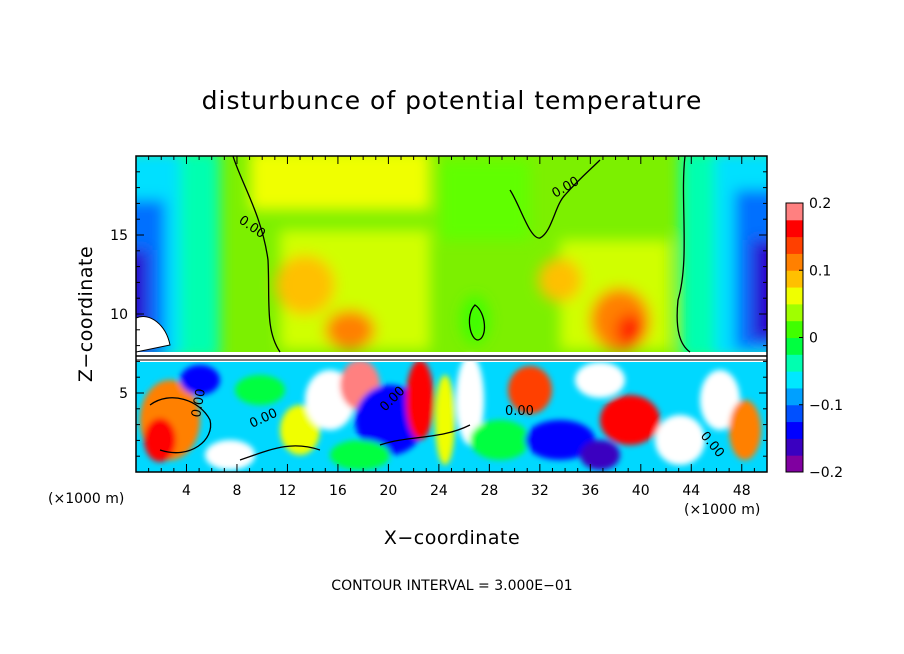 The width and height of the screenshot is (904, 654). Describe the element at coordinates (338, 491) in the screenshot. I see `x-tick-label: 16` at that location.